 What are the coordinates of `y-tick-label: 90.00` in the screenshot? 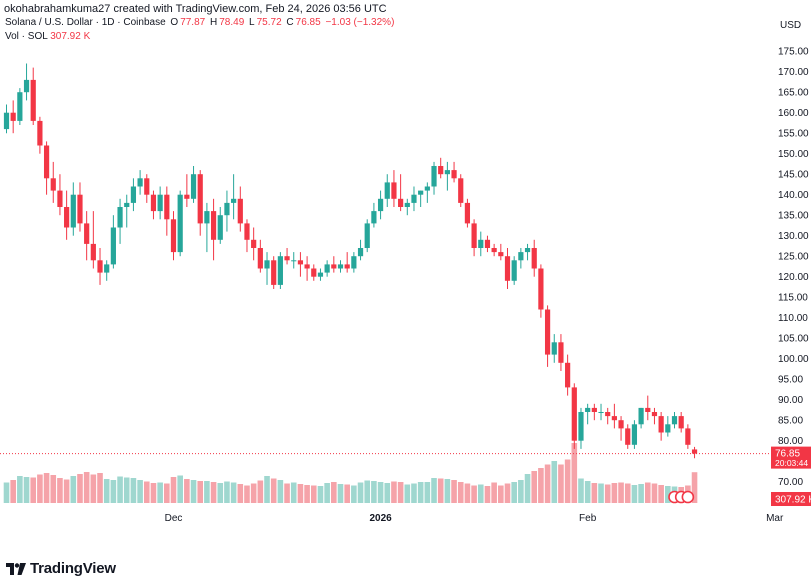 It's located at (790, 400).